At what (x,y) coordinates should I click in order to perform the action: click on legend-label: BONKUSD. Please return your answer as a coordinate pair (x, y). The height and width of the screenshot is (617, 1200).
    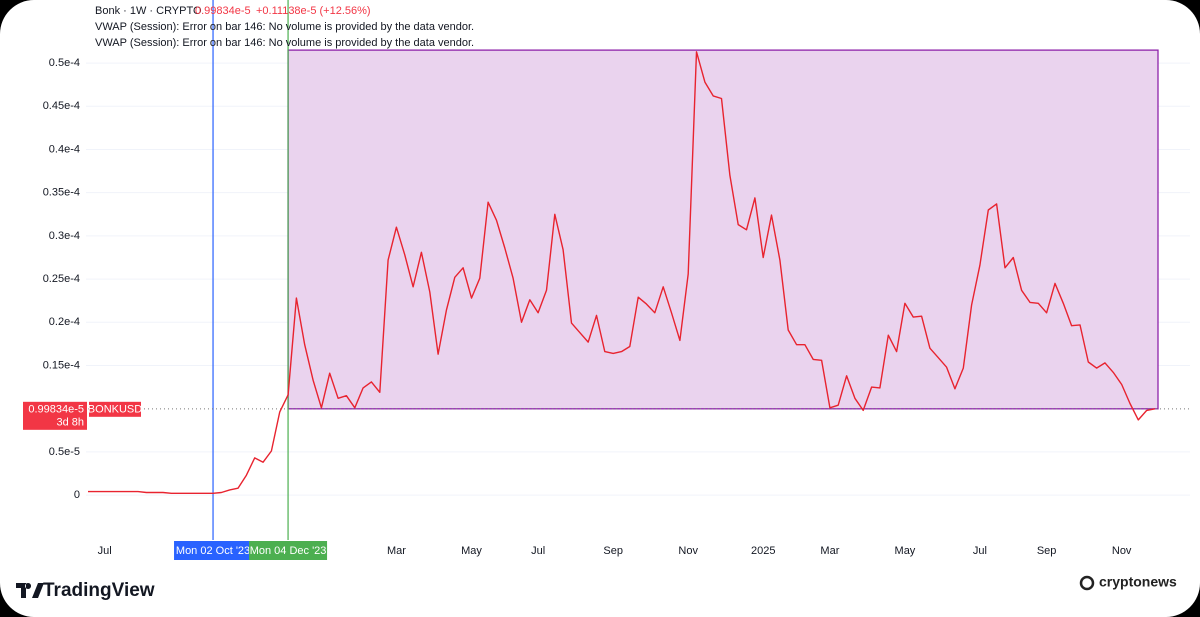
    Looking at the image, I should click on (115, 410).